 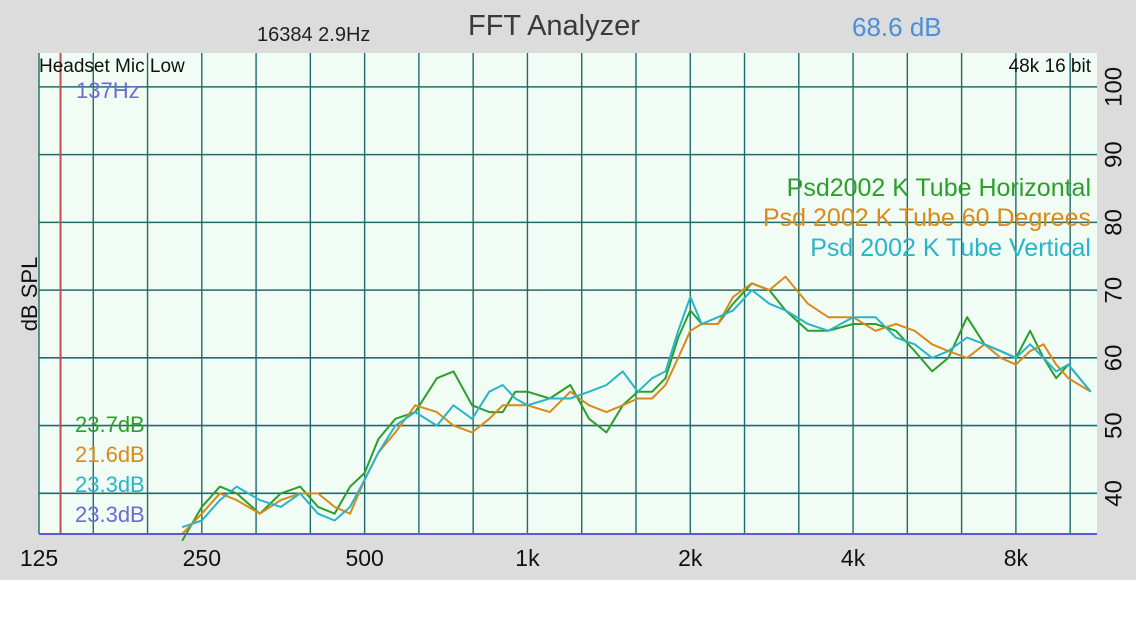 I want to click on x-tick-label: 500, so click(x=364, y=558).